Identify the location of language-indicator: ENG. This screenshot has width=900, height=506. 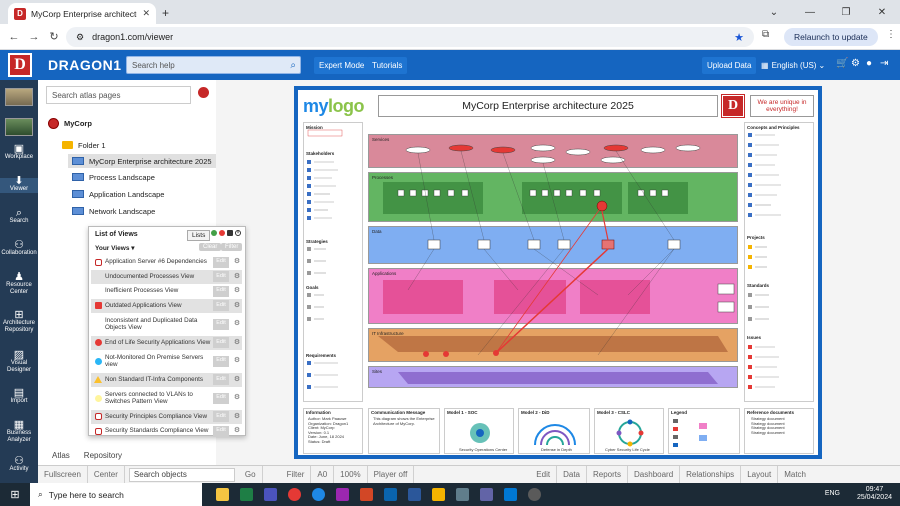
(832, 493).